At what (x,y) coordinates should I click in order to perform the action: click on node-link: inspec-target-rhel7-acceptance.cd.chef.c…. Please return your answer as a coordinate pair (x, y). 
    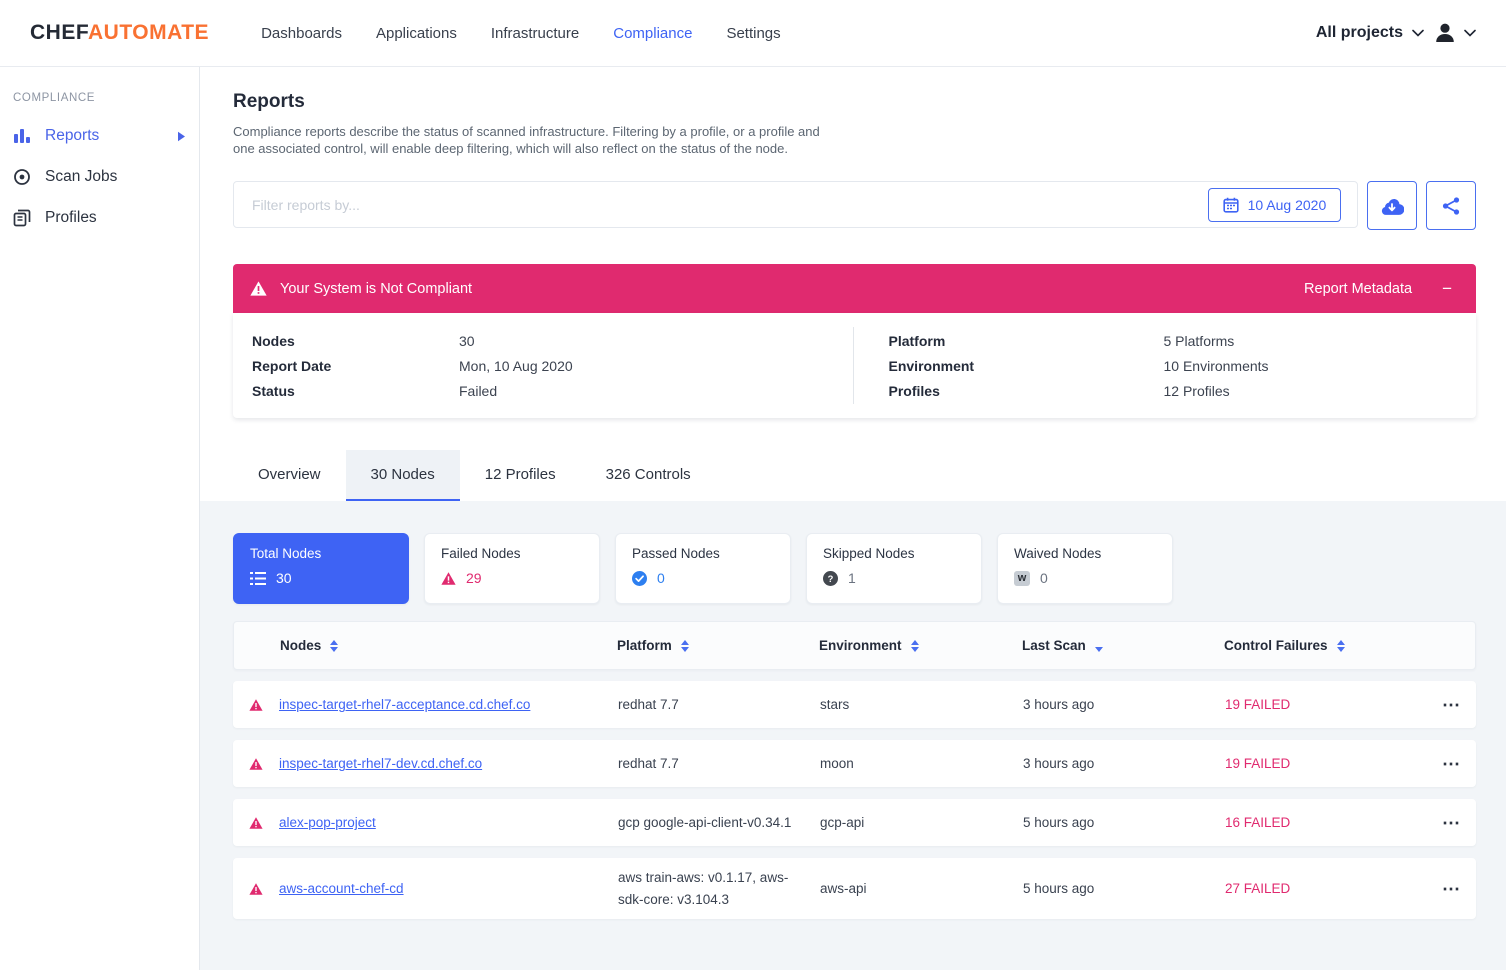
    Looking at the image, I should click on (405, 705).